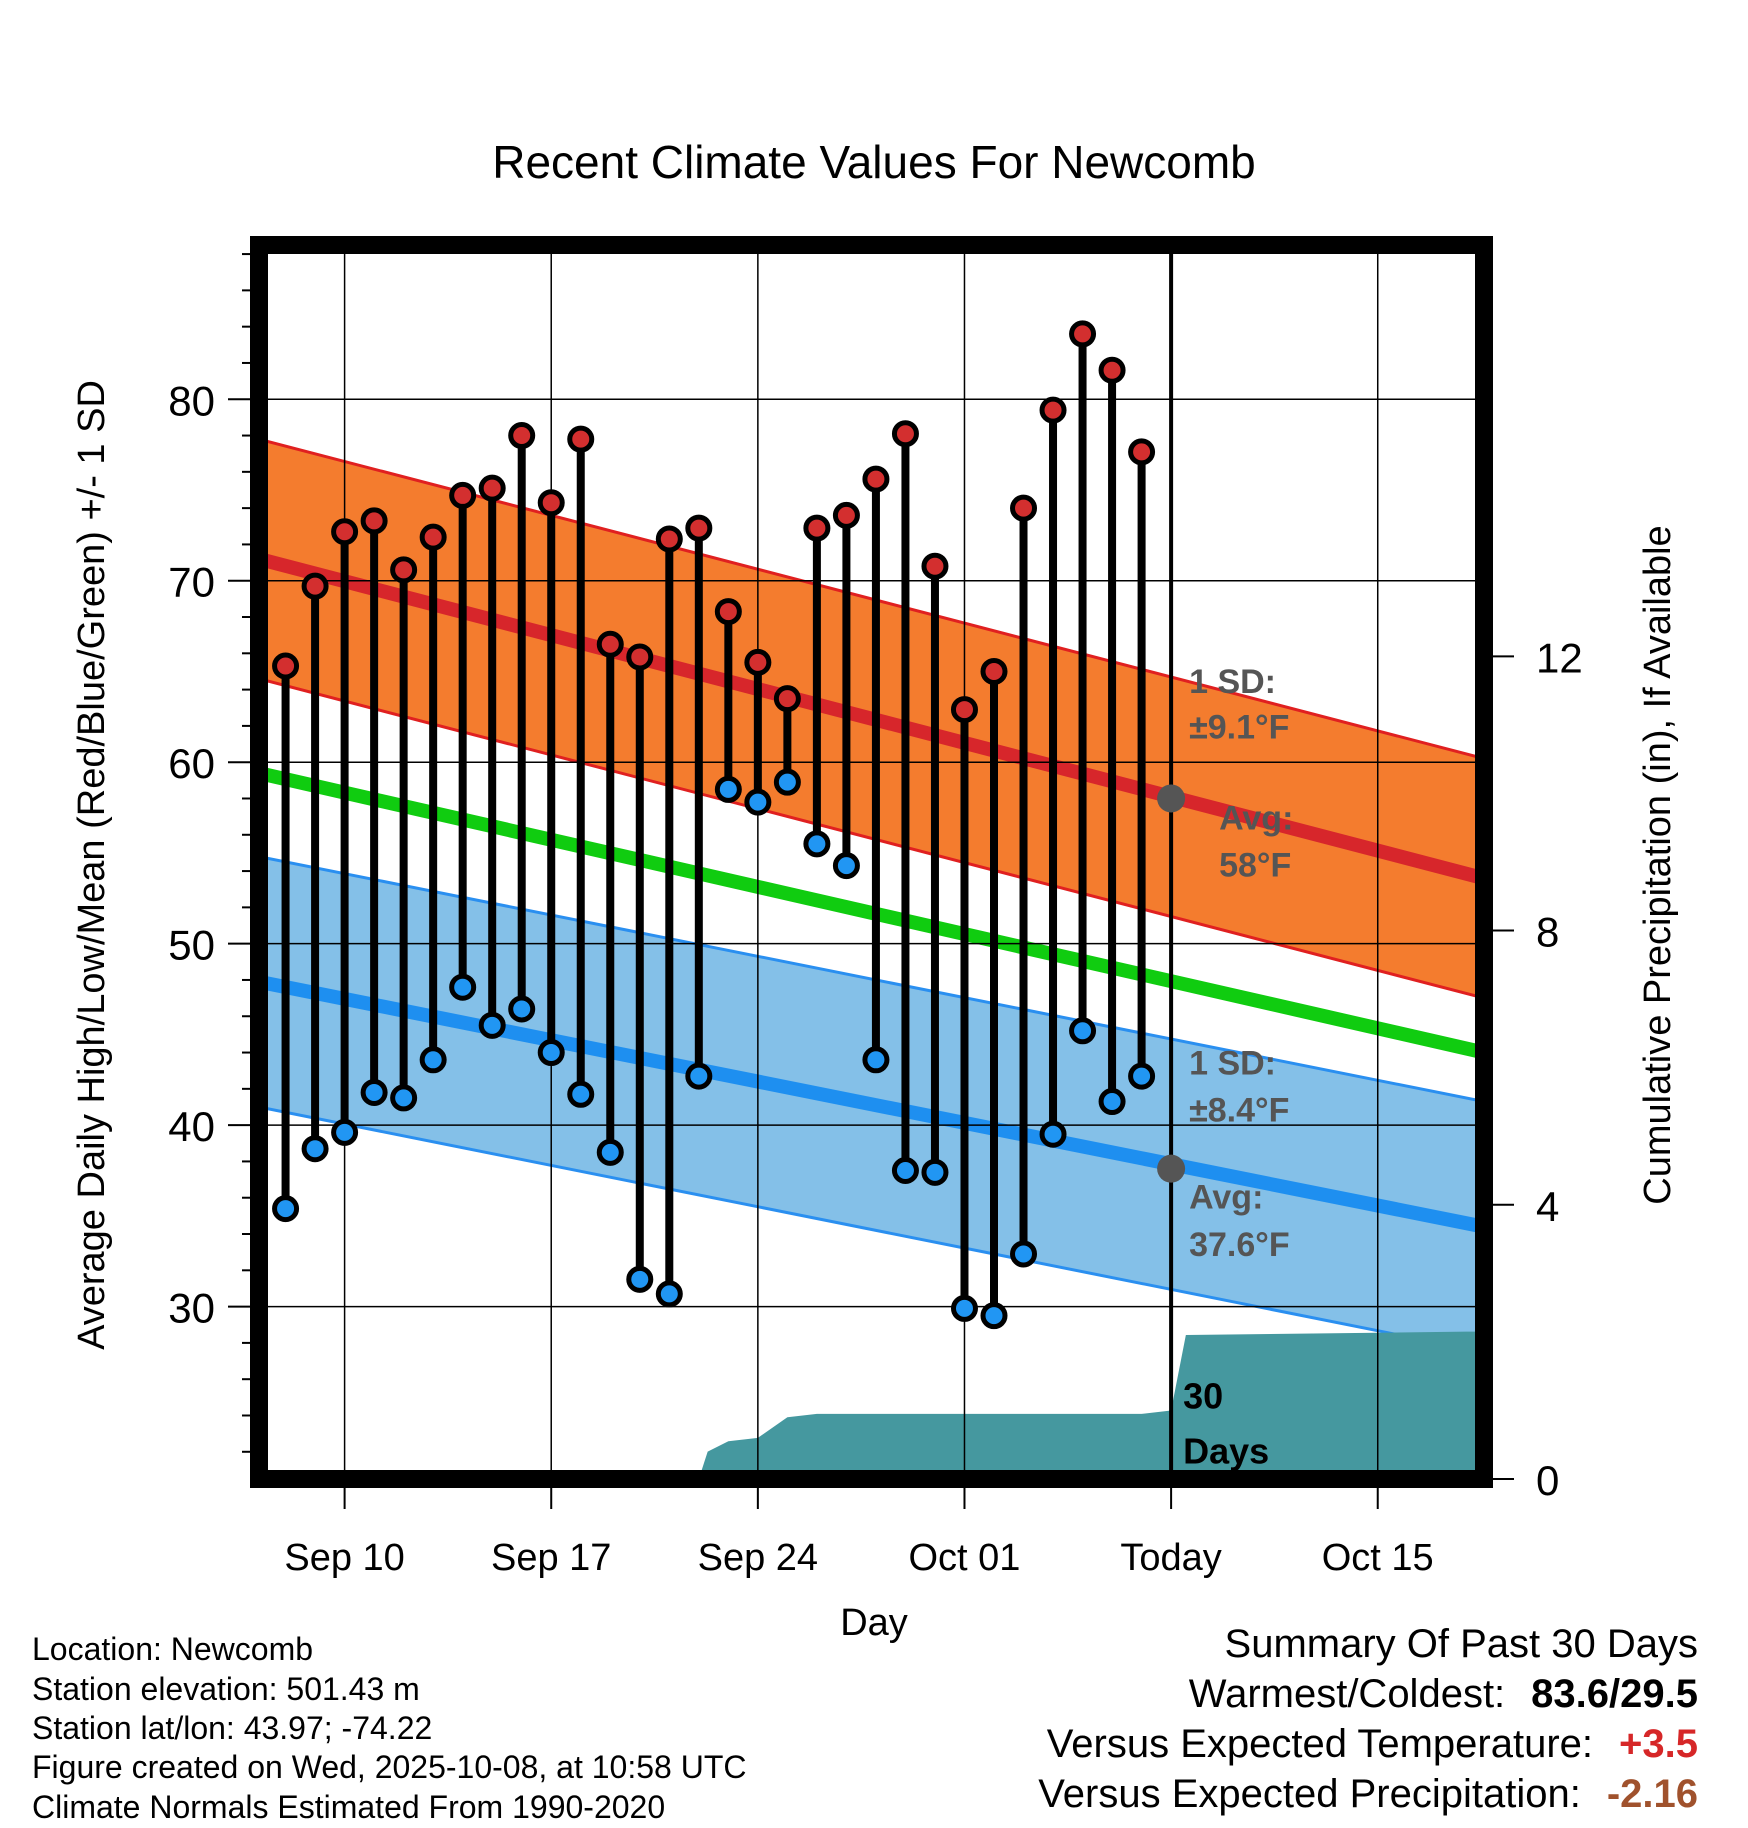 This screenshot has width=1748, height=1828. I want to click on y2-tick-label: 0, so click(1547, 1480).